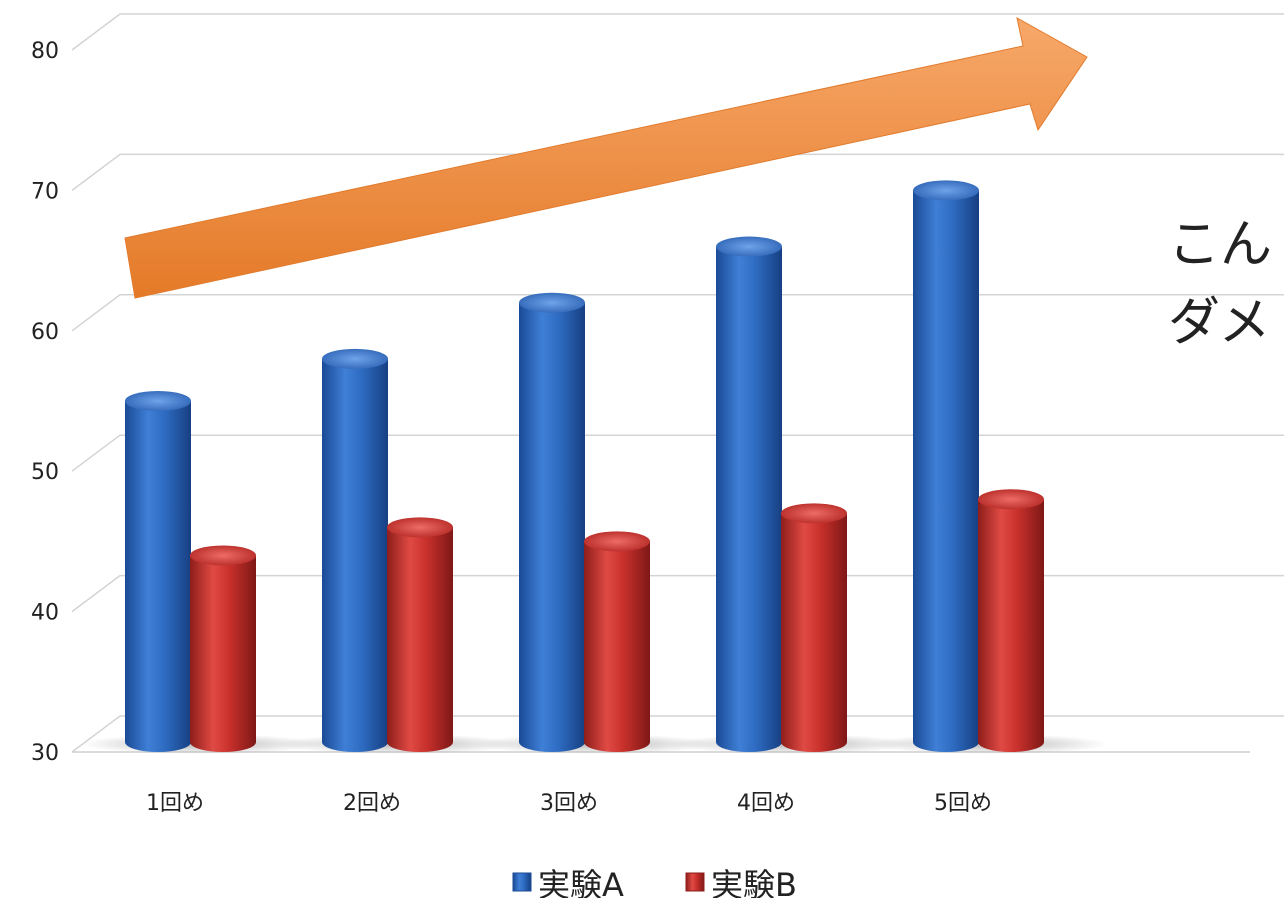  What do you see at coordinates (45, 613) in the screenshot?
I see `y-tick-label: 40` at bounding box center [45, 613].